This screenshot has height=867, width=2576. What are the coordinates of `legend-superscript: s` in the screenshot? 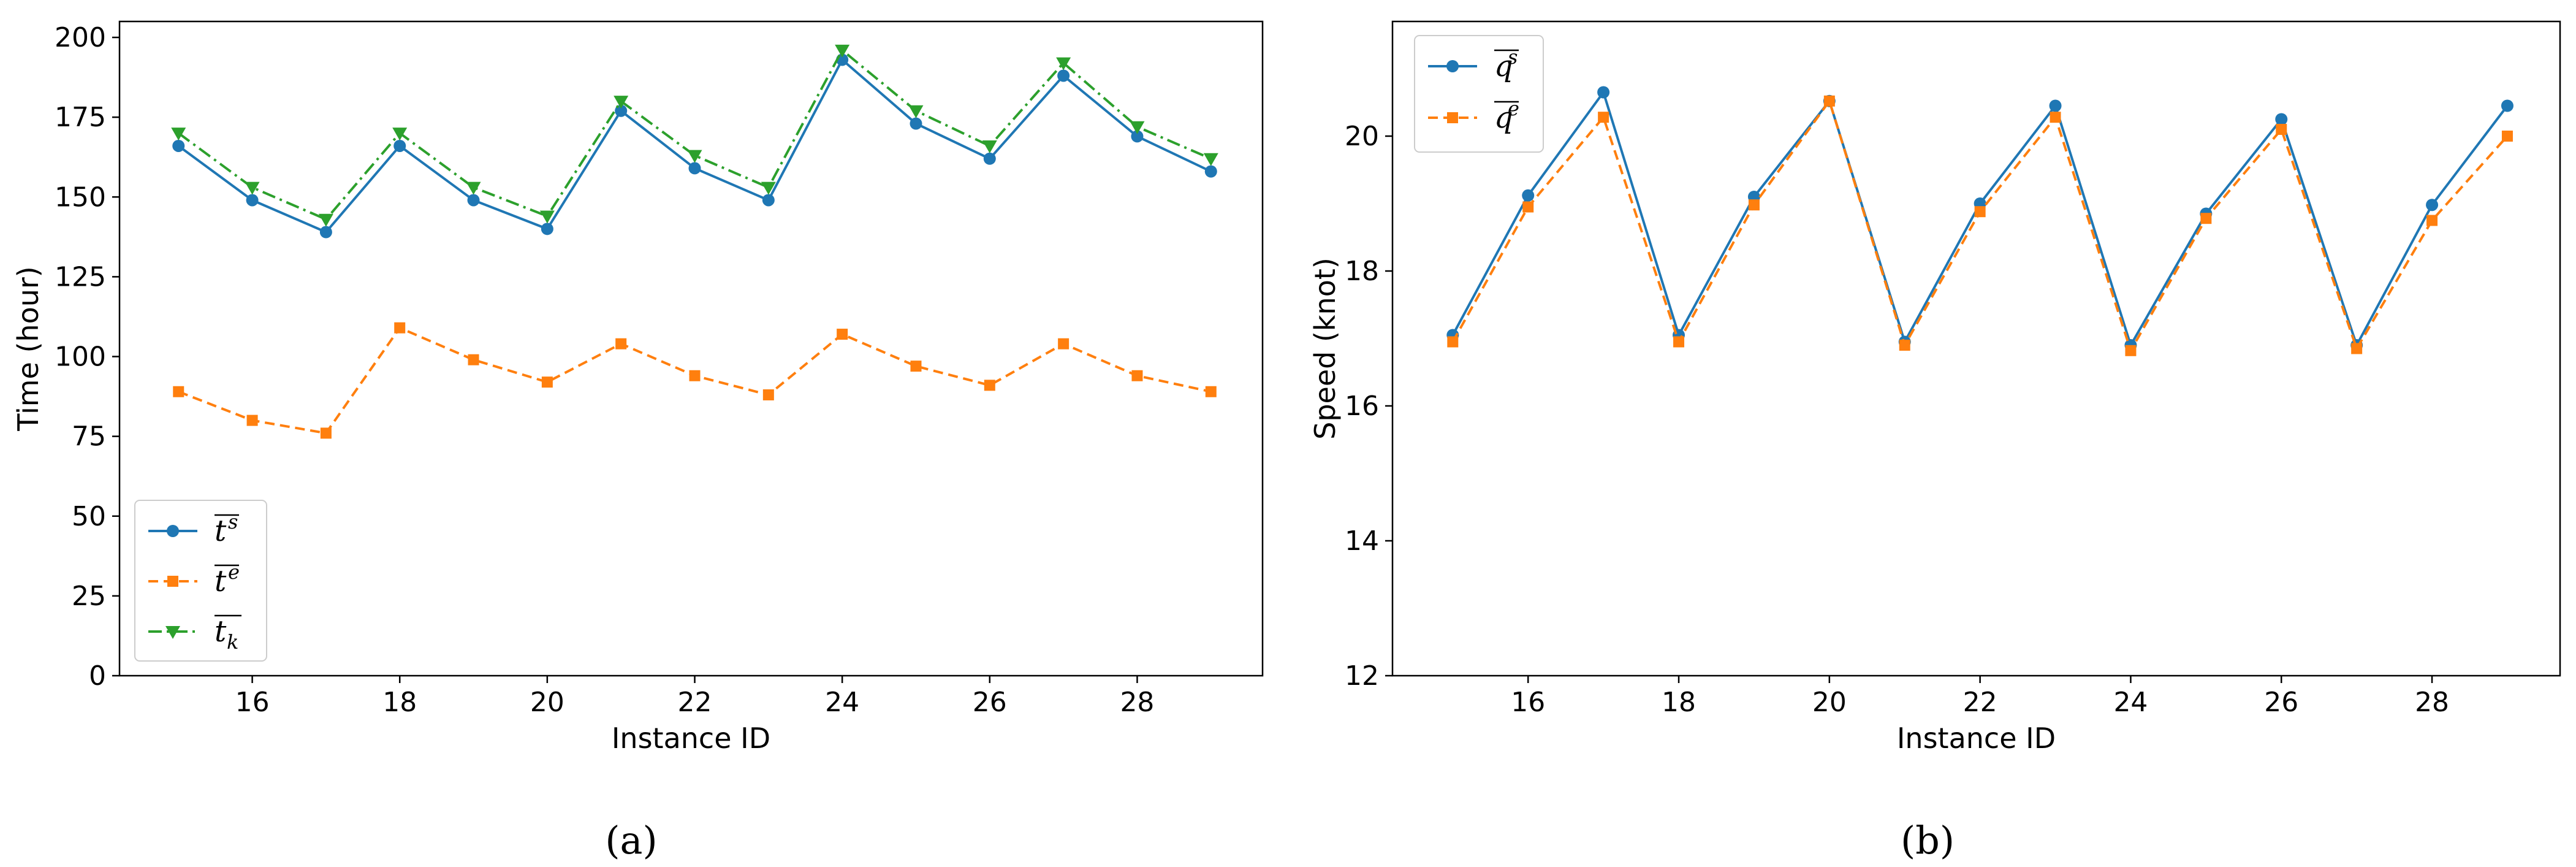 It's located at (1513, 57).